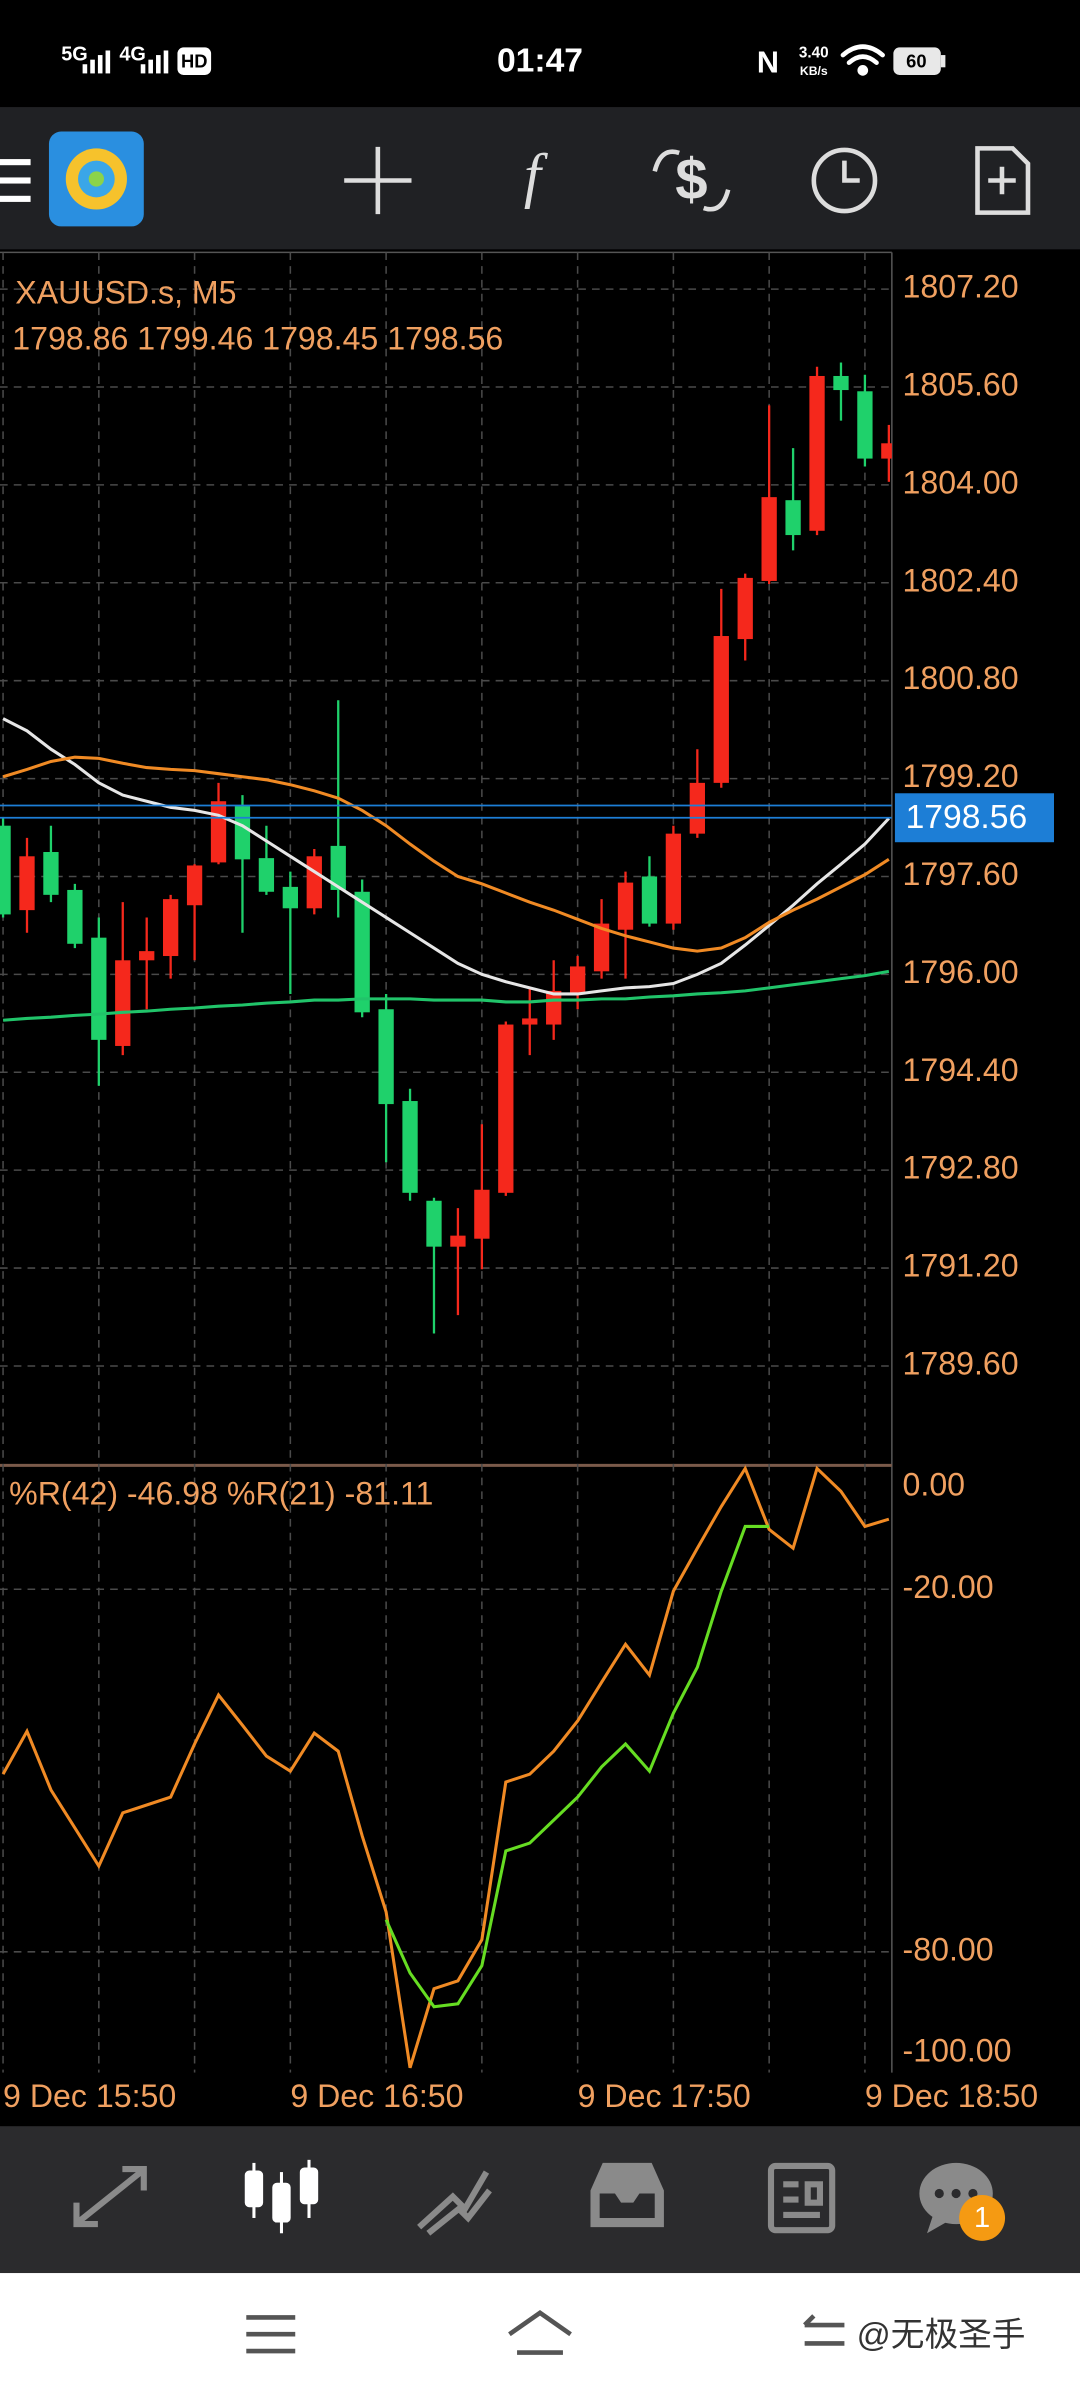 Image resolution: width=1080 pixels, height=2400 pixels. Describe the element at coordinates (540, 61) in the screenshot. I see `clock: 01:47` at that location.